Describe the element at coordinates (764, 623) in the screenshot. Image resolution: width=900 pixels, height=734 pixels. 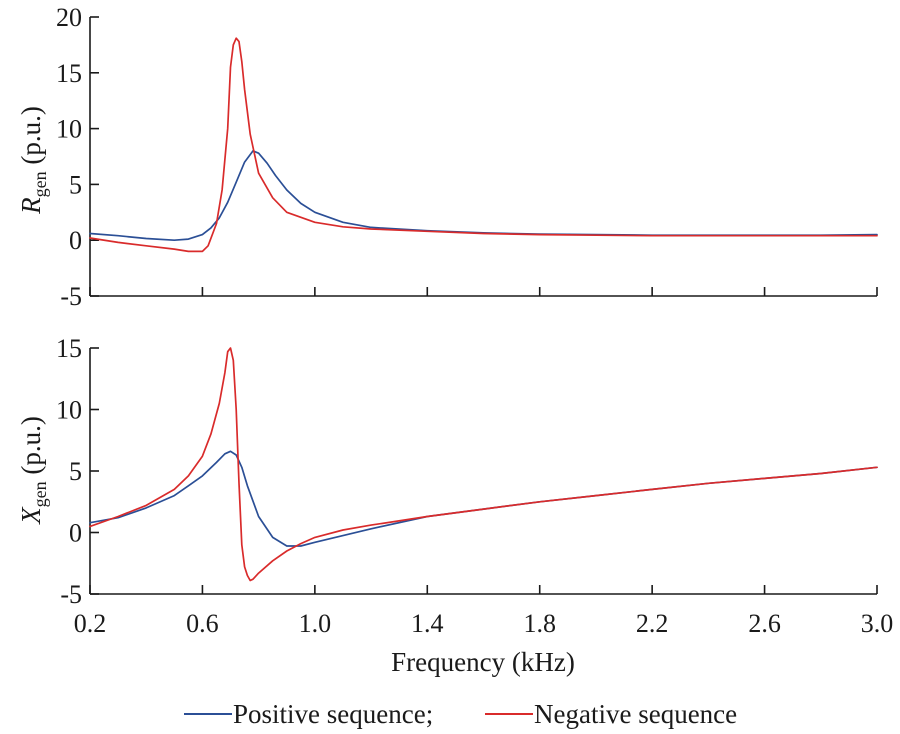
I see `x-tick-label: 2.6` at that location.